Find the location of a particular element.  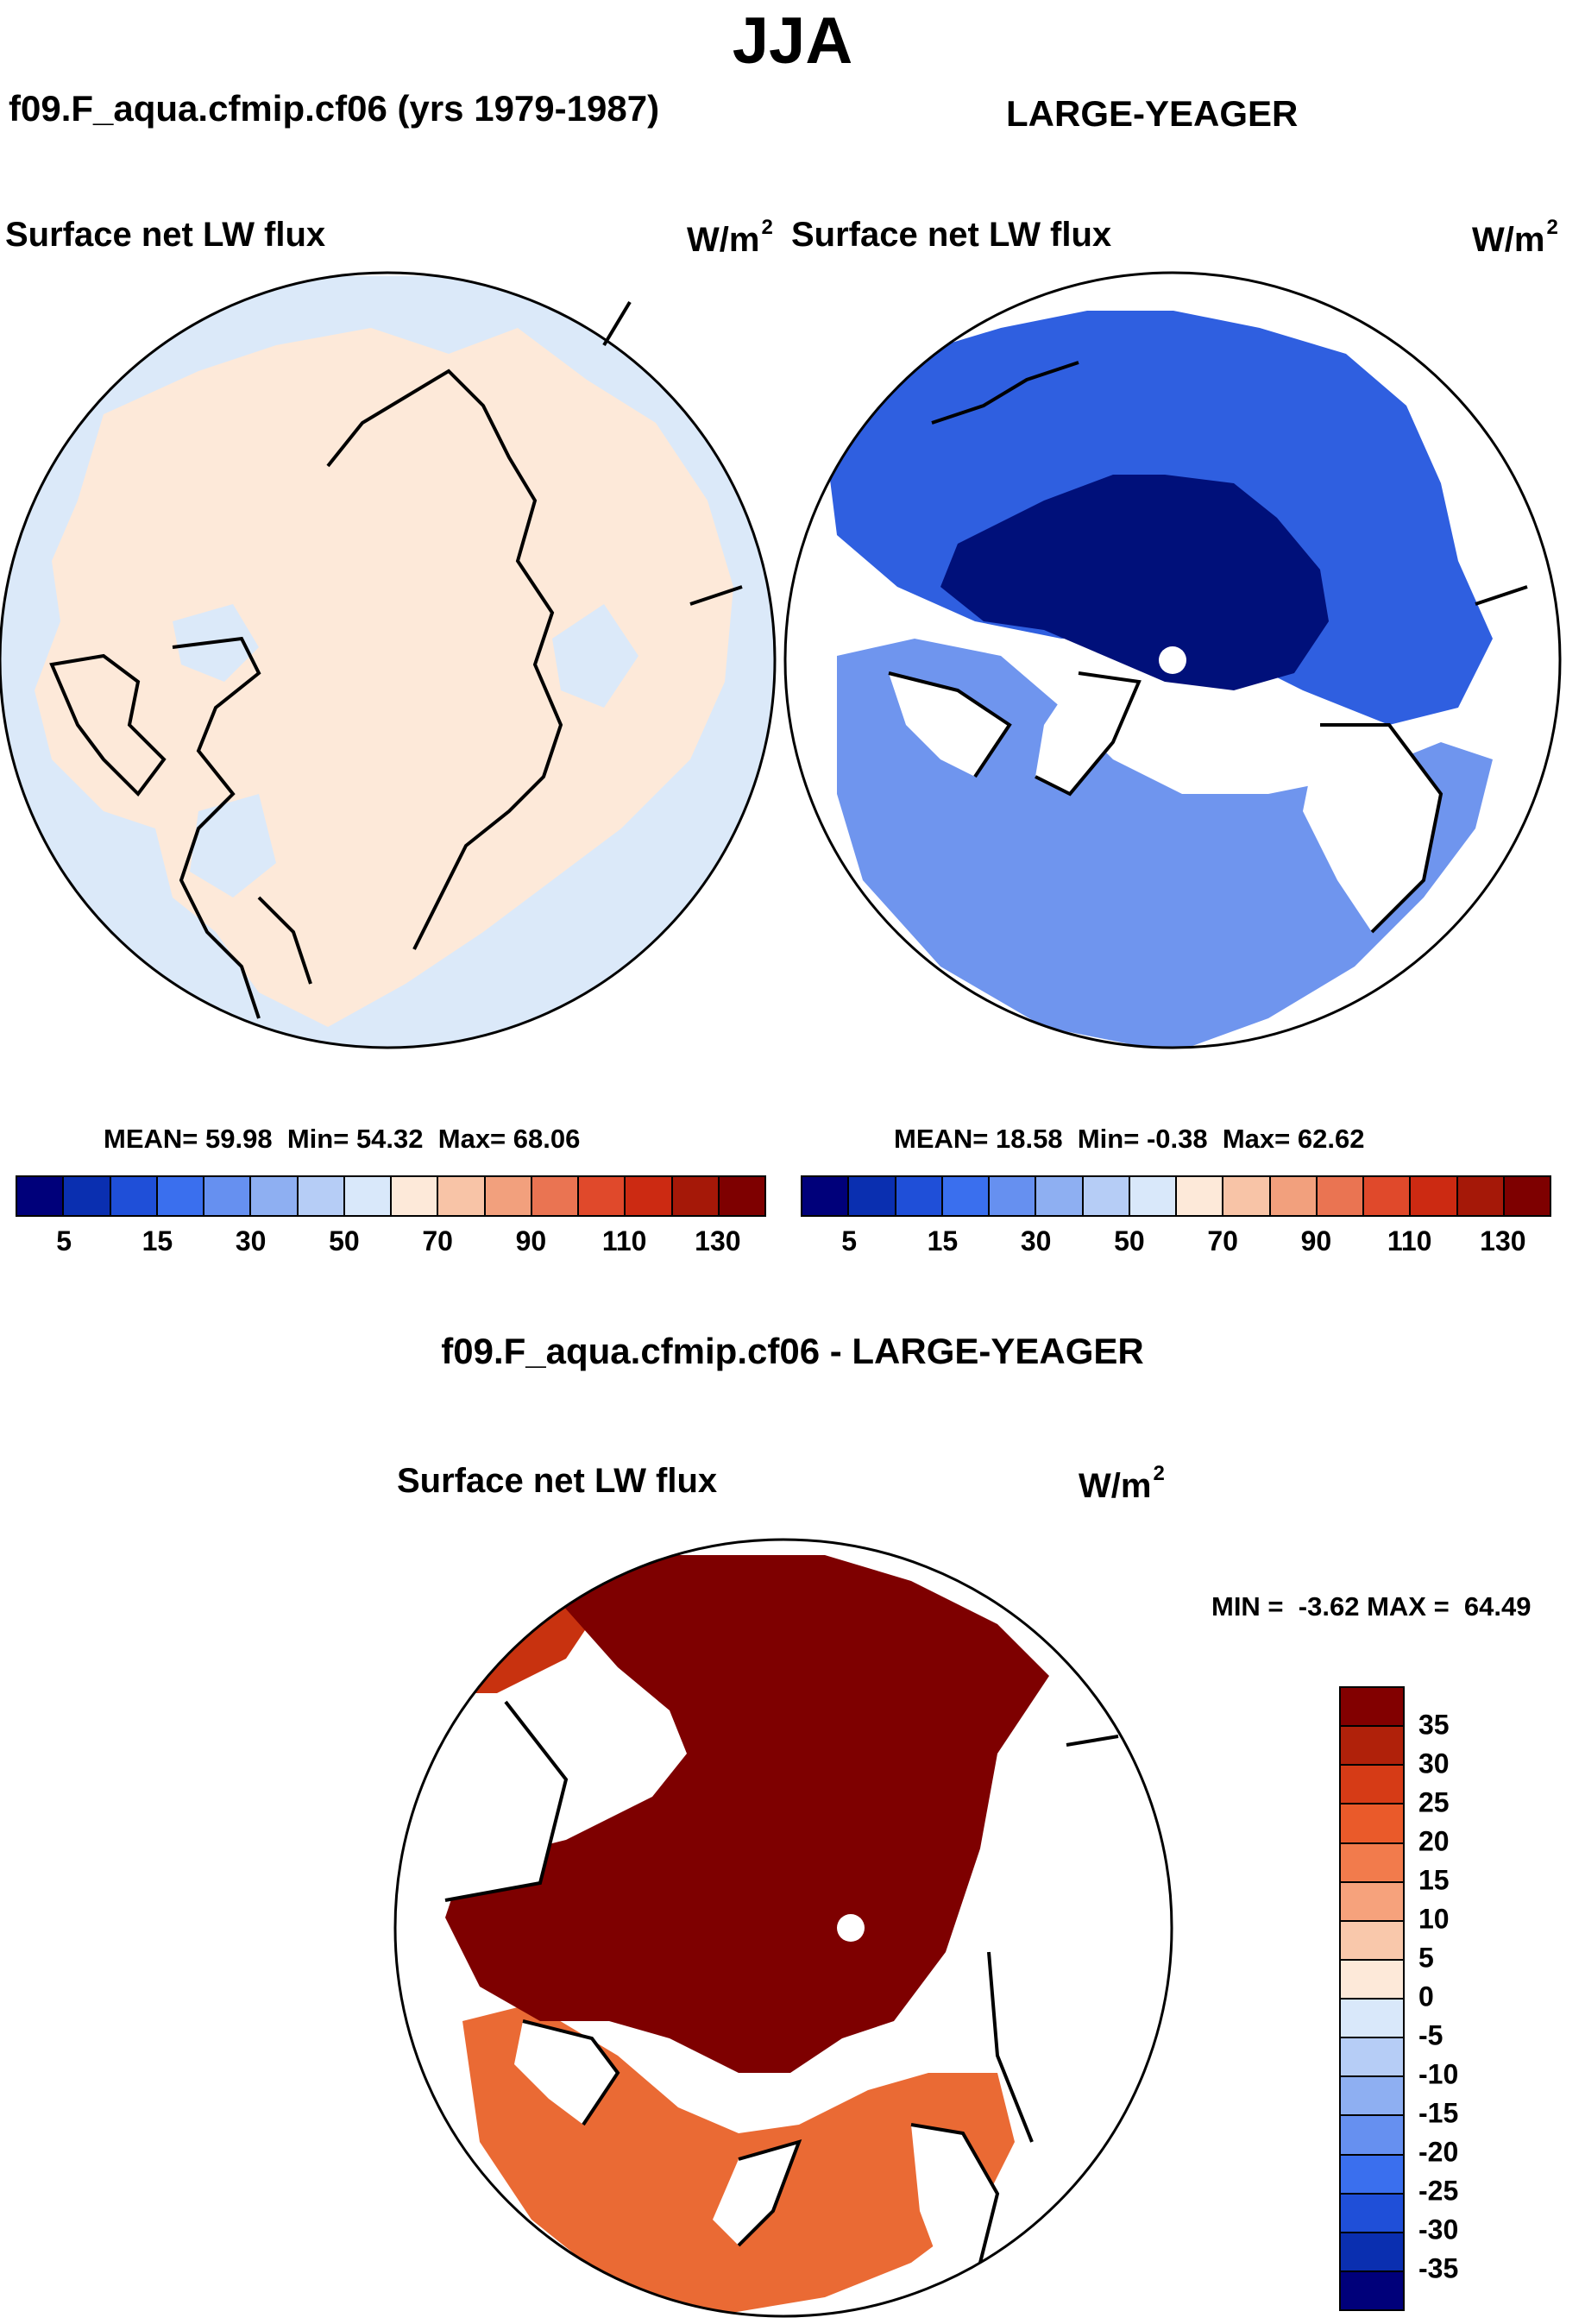

difference-colorbar is located at coordinates (1372, 1999).